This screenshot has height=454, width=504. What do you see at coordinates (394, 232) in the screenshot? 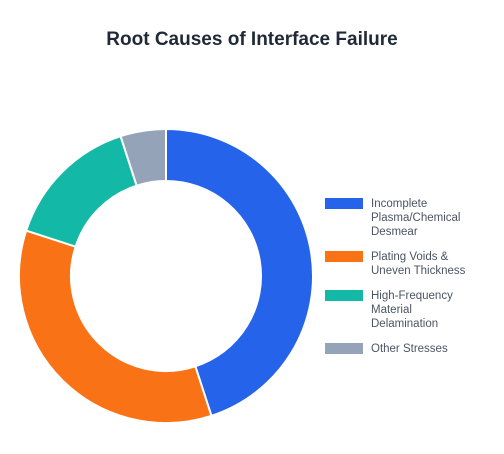
I see `legend-label-line: Desmear` at bounding box center [394, 232].